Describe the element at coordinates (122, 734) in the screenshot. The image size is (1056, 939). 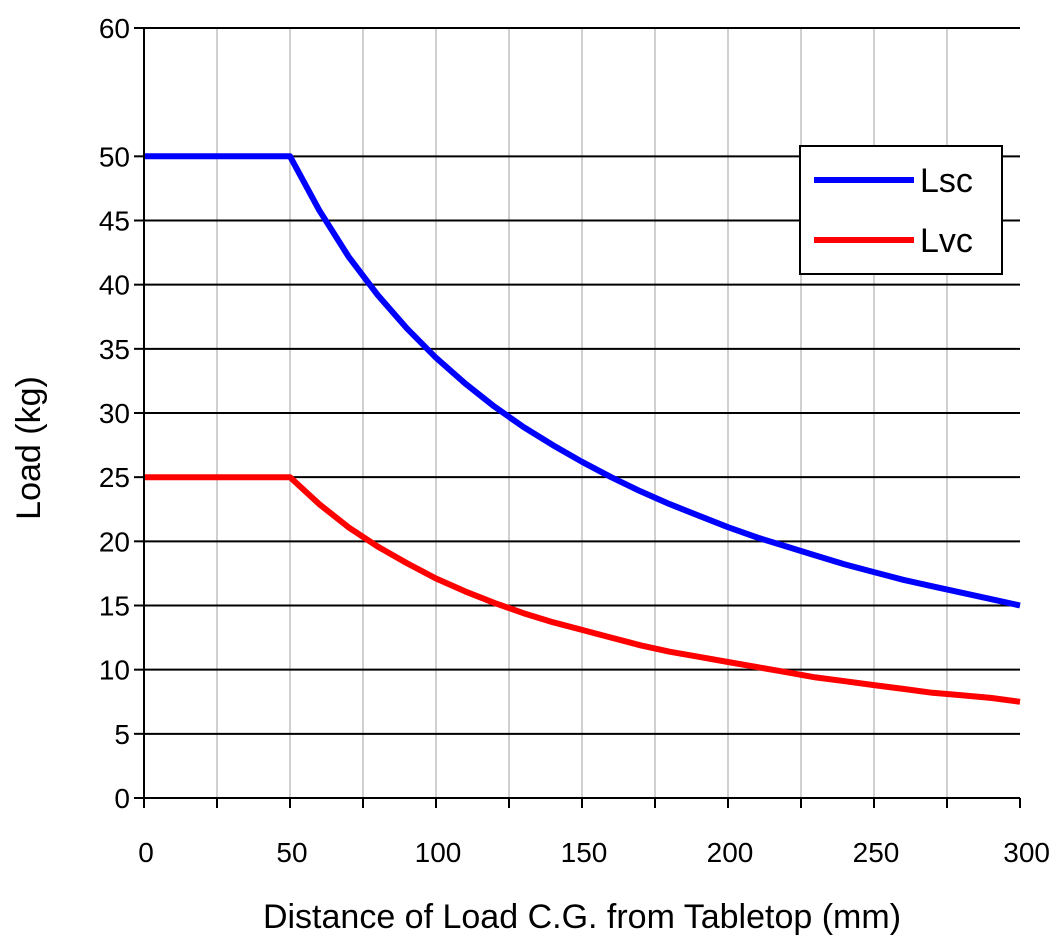
I see `y-tick-label: 5` at that location.